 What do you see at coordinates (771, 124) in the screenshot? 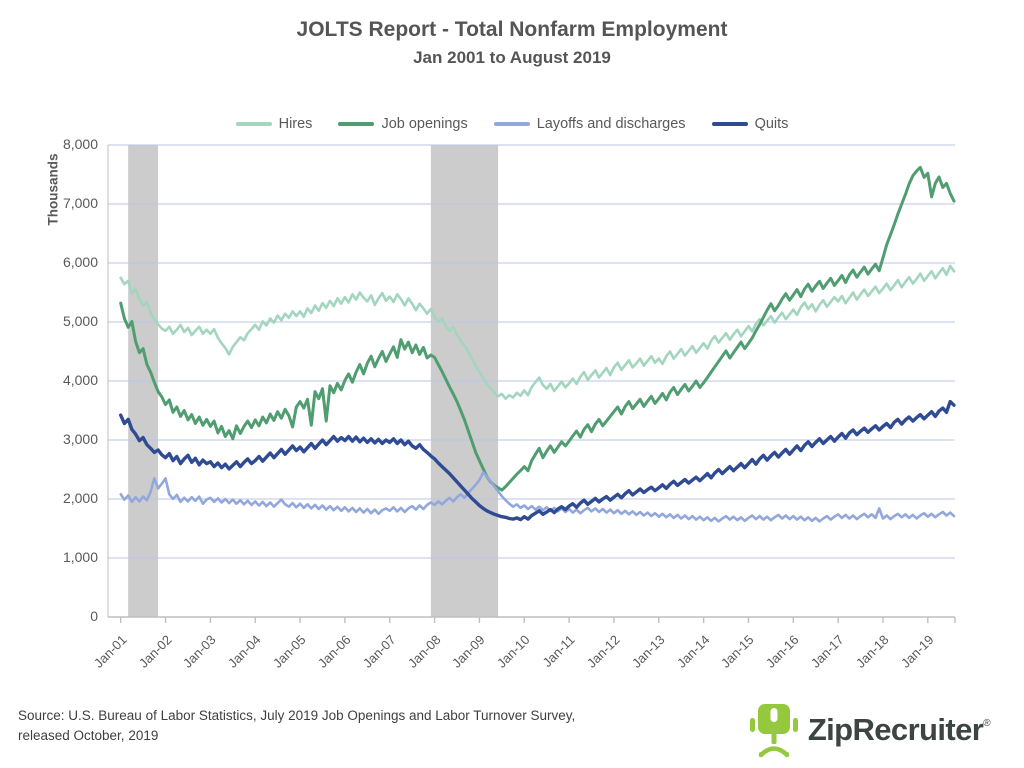
I see `legend-label: Quits` at bounding box center [771, 124].